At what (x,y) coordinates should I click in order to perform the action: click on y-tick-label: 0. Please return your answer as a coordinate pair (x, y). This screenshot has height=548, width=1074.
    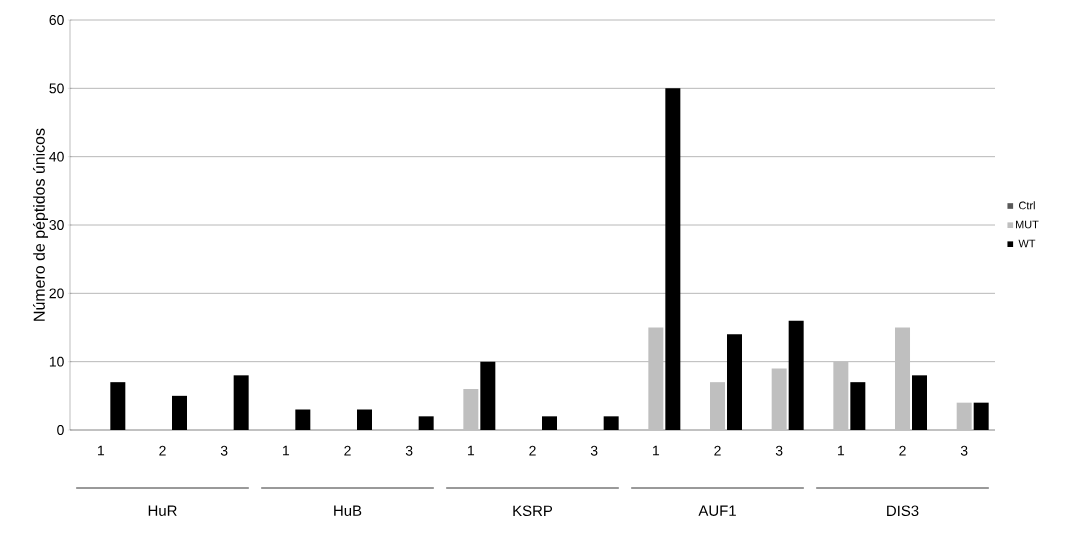
    Looking at the image, I should click on (60, 430).